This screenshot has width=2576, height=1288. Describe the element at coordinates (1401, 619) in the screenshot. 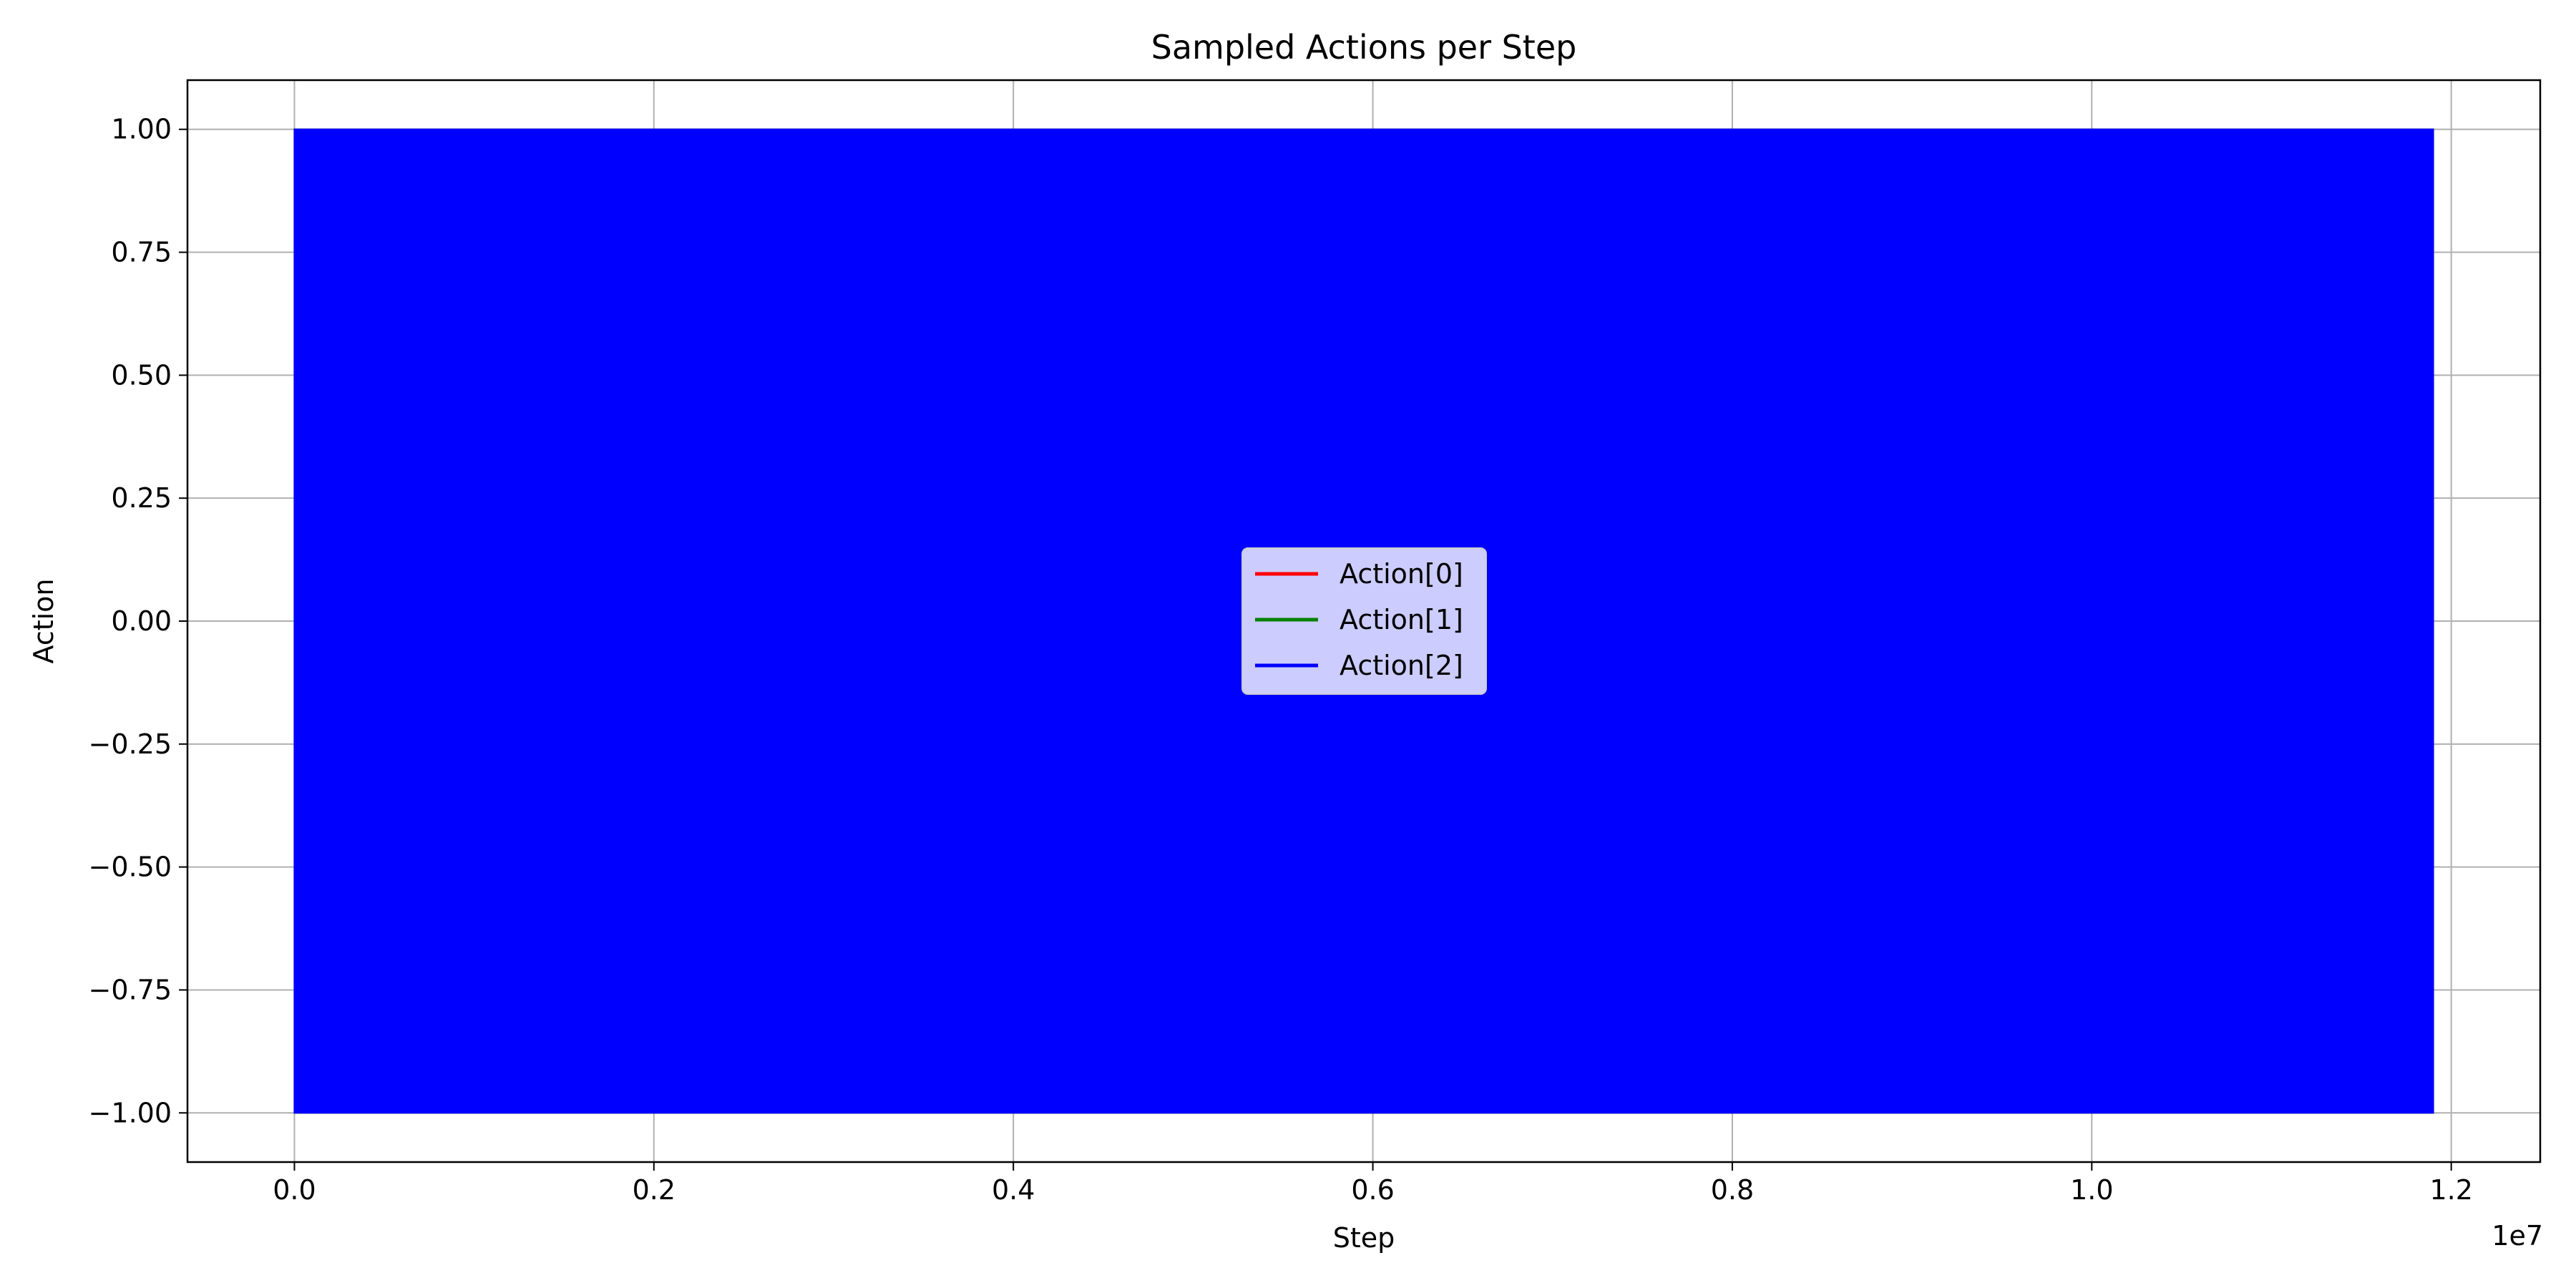

I see `legend-entry-label: Action[1]` at that location.